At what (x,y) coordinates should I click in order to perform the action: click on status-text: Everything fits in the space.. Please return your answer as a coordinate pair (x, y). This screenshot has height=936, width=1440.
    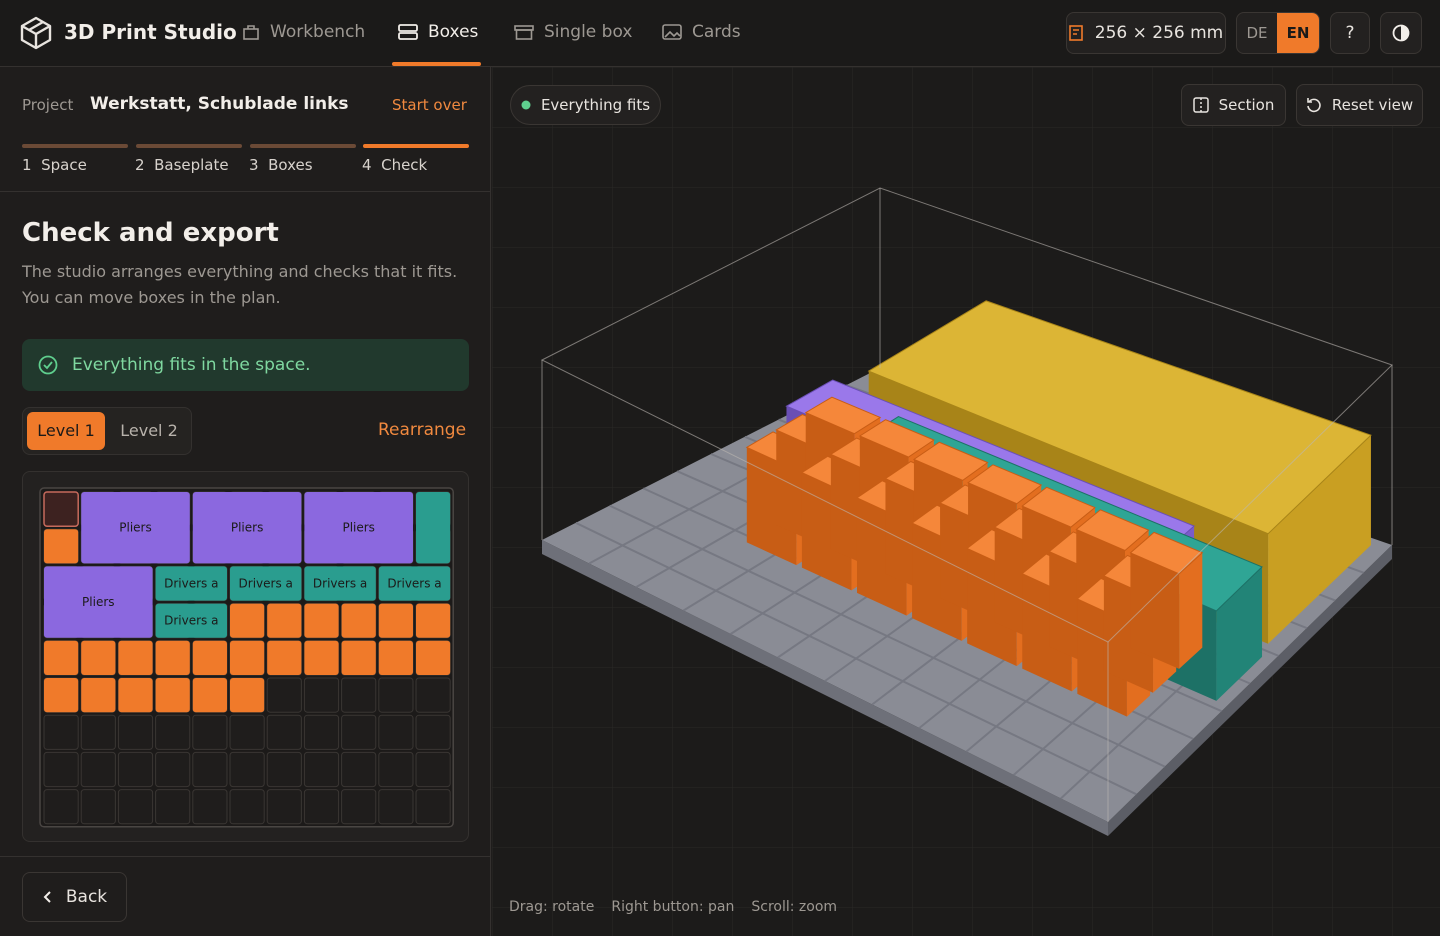
    Looking at the image, I should click on (191, 365).